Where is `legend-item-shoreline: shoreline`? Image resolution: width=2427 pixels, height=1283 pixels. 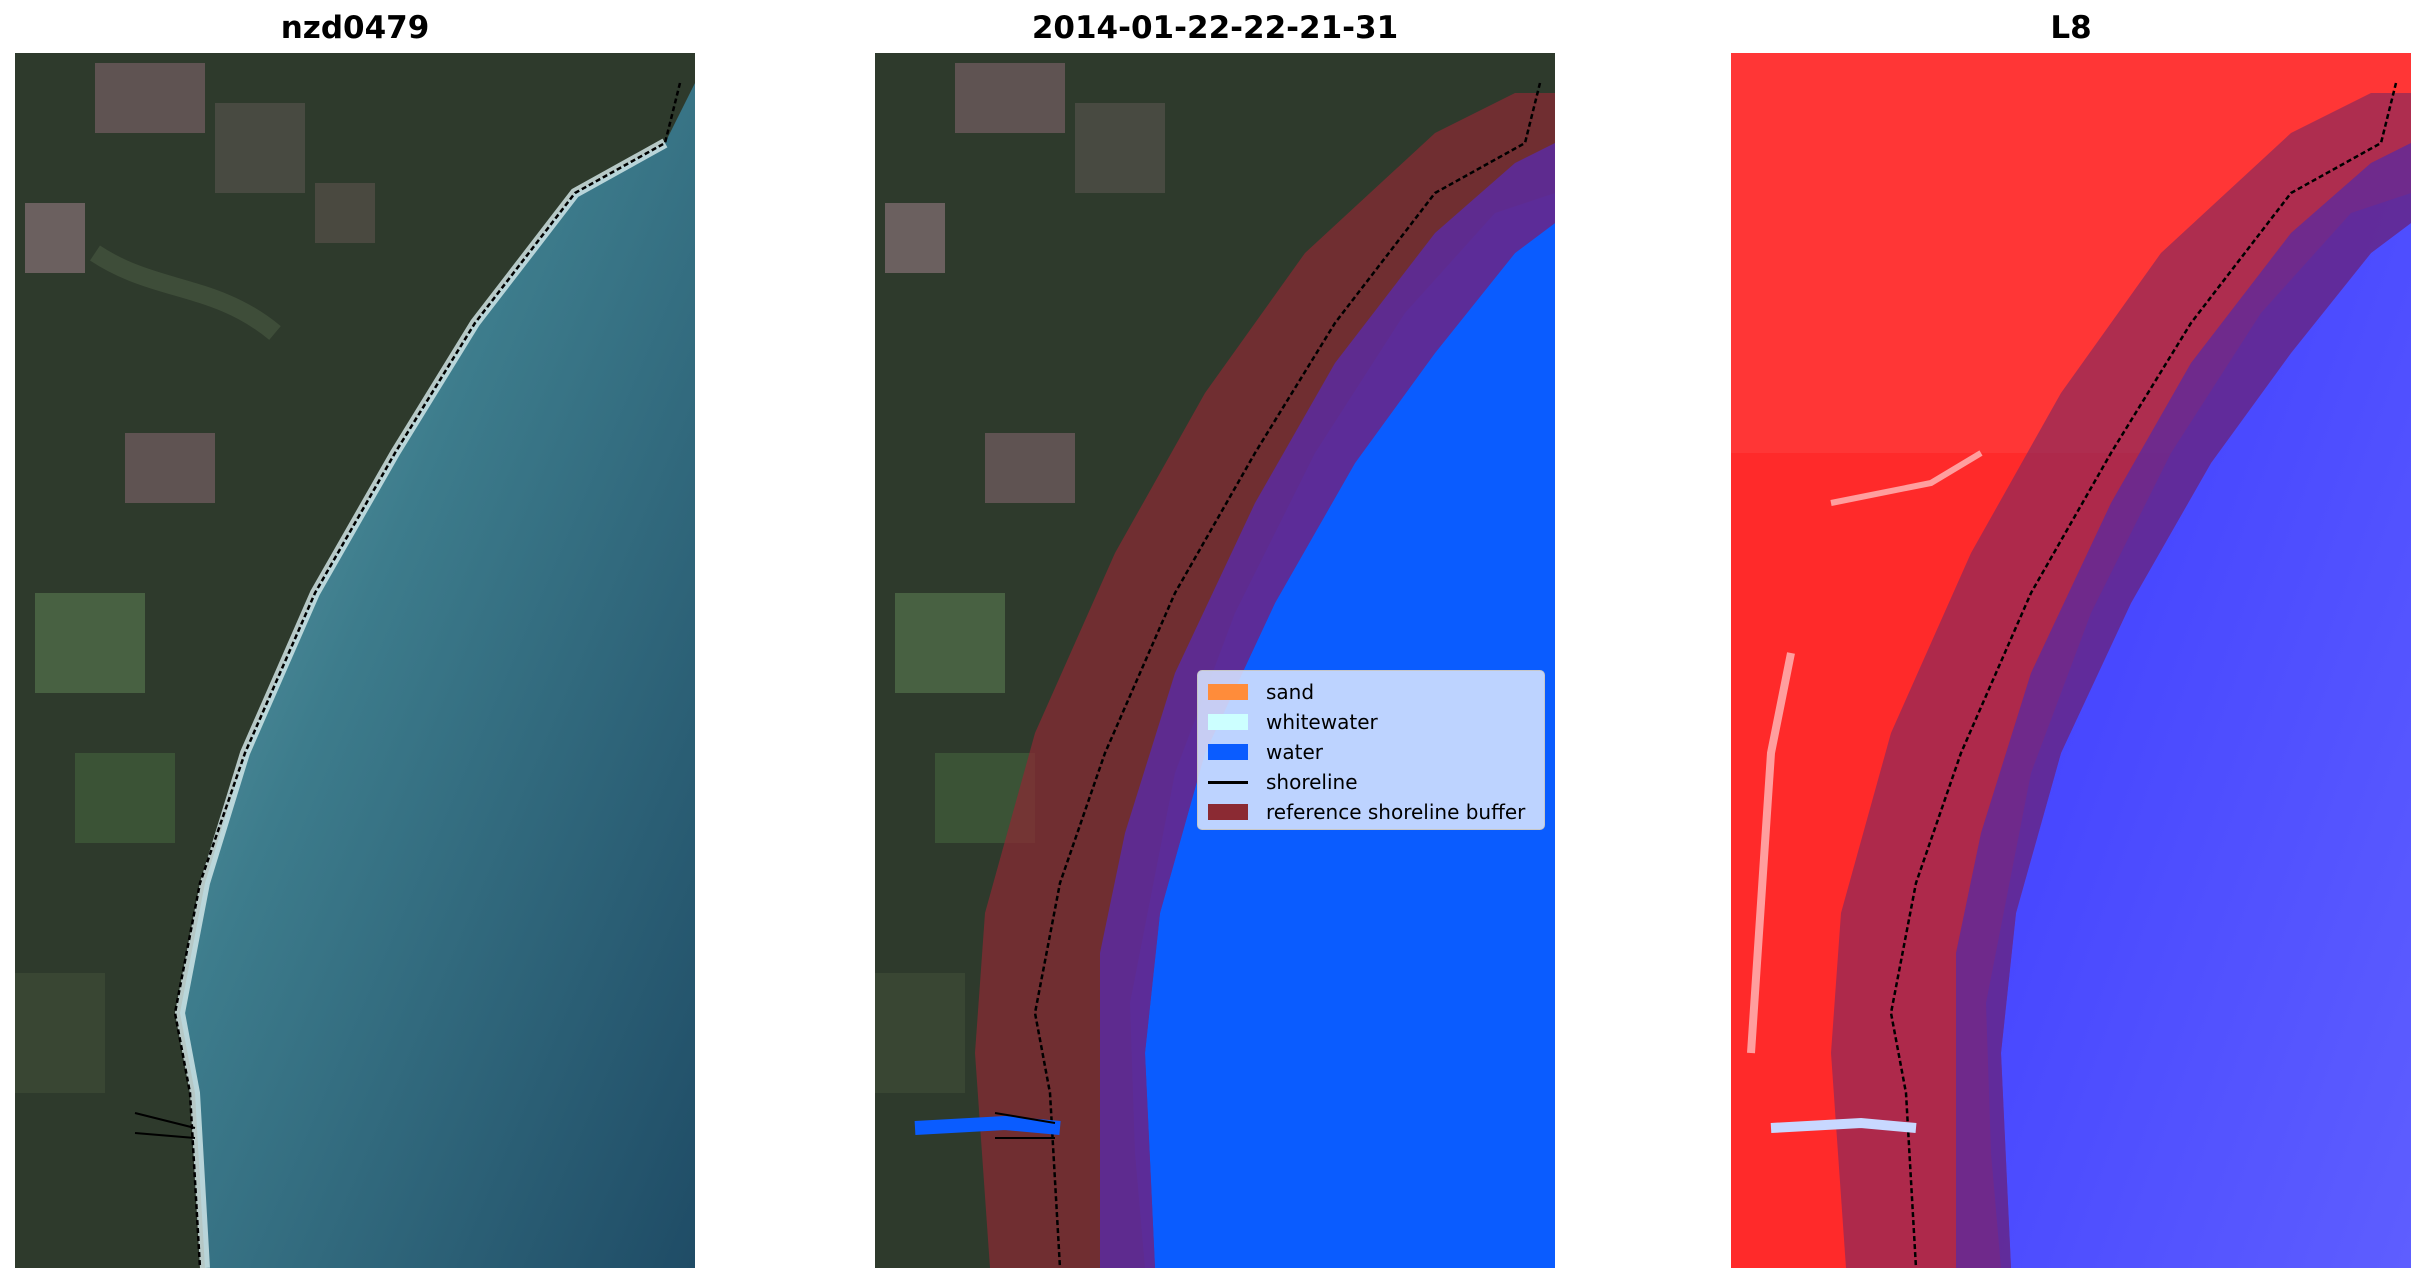
legend-item-shoreline: shoreline is located at coordinates (1371, 782).